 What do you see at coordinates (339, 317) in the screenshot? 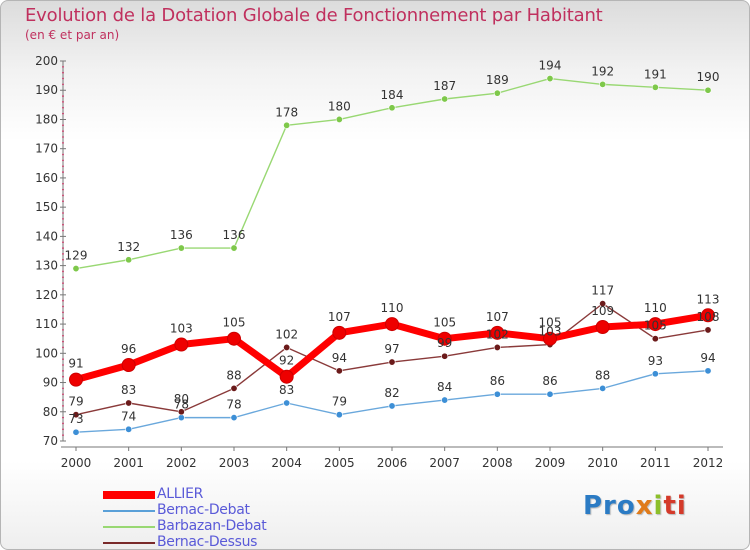
I see `data-label-allier: 107` at bounding box center [339, 317].